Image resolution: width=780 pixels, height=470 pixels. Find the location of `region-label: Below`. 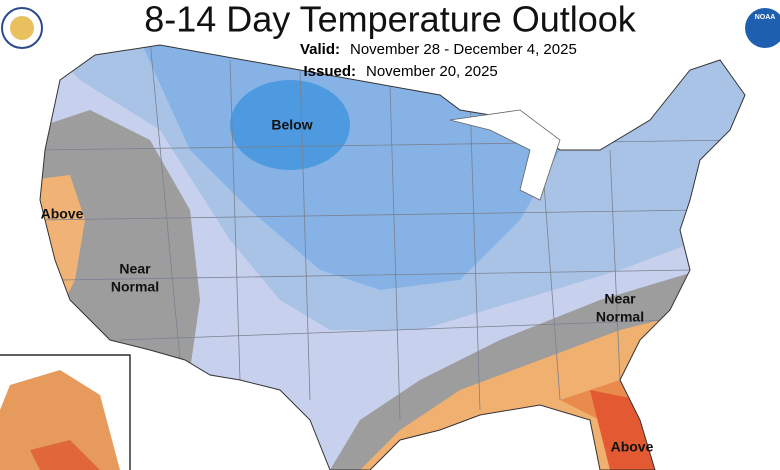

region-label: Below is located at coordinates (291, 125).